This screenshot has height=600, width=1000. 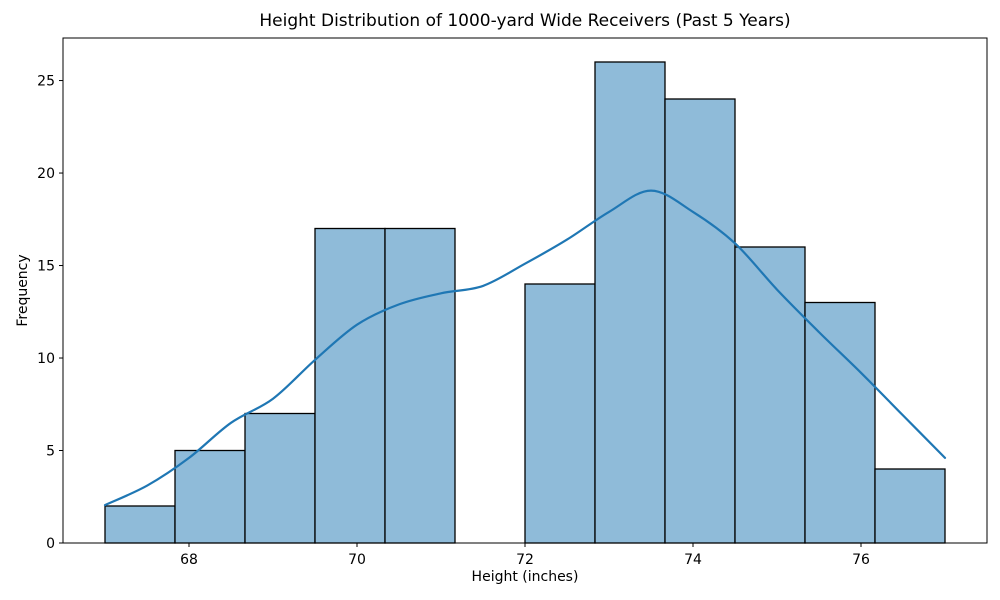 I want to click on y-tick-label: 0, so click(x=50, y=544).